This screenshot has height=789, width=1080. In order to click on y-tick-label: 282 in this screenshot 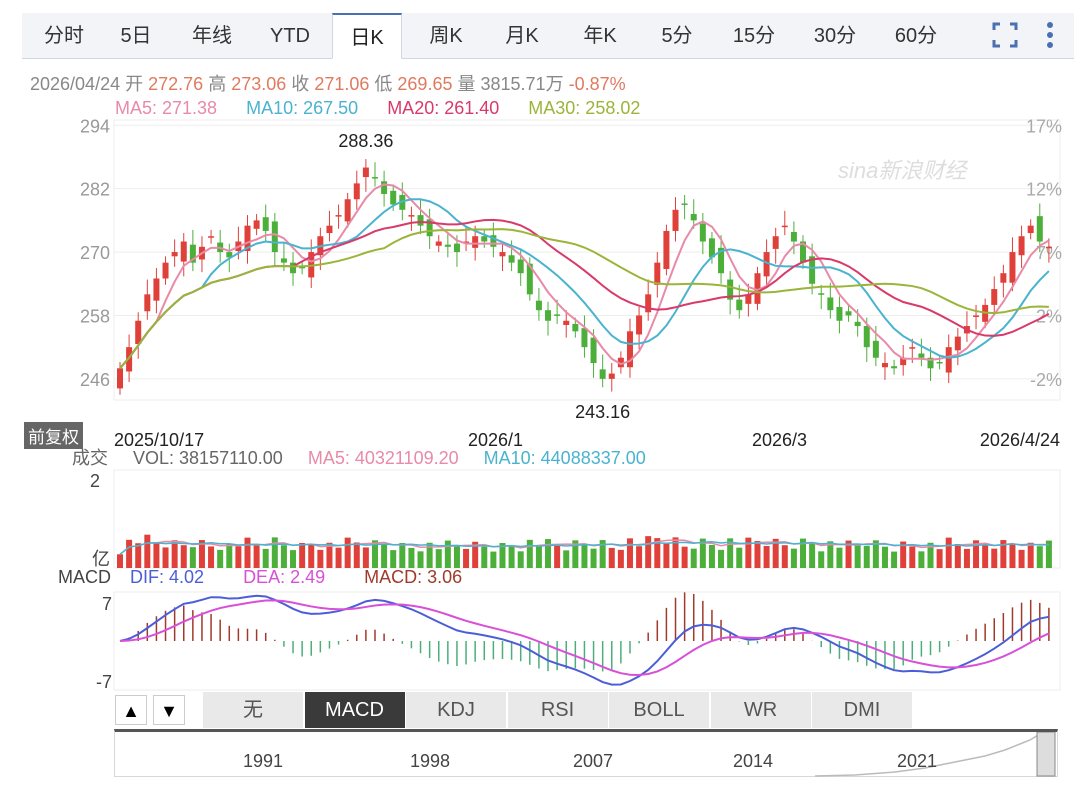, I will do `click(95, 190)`.